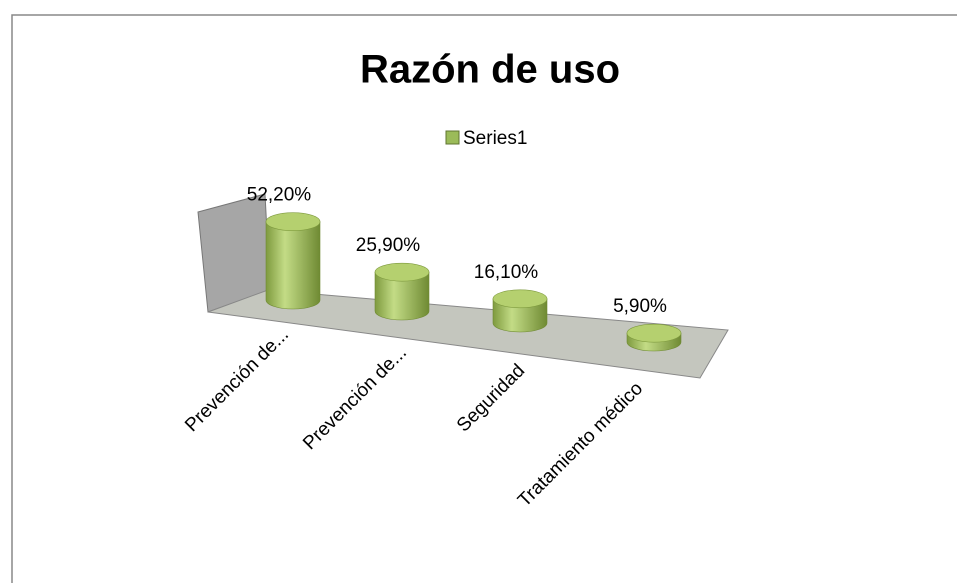 The width and height of the screenshot is (957, 583). I want to click on legend-label: Series1, so click(495, 138).